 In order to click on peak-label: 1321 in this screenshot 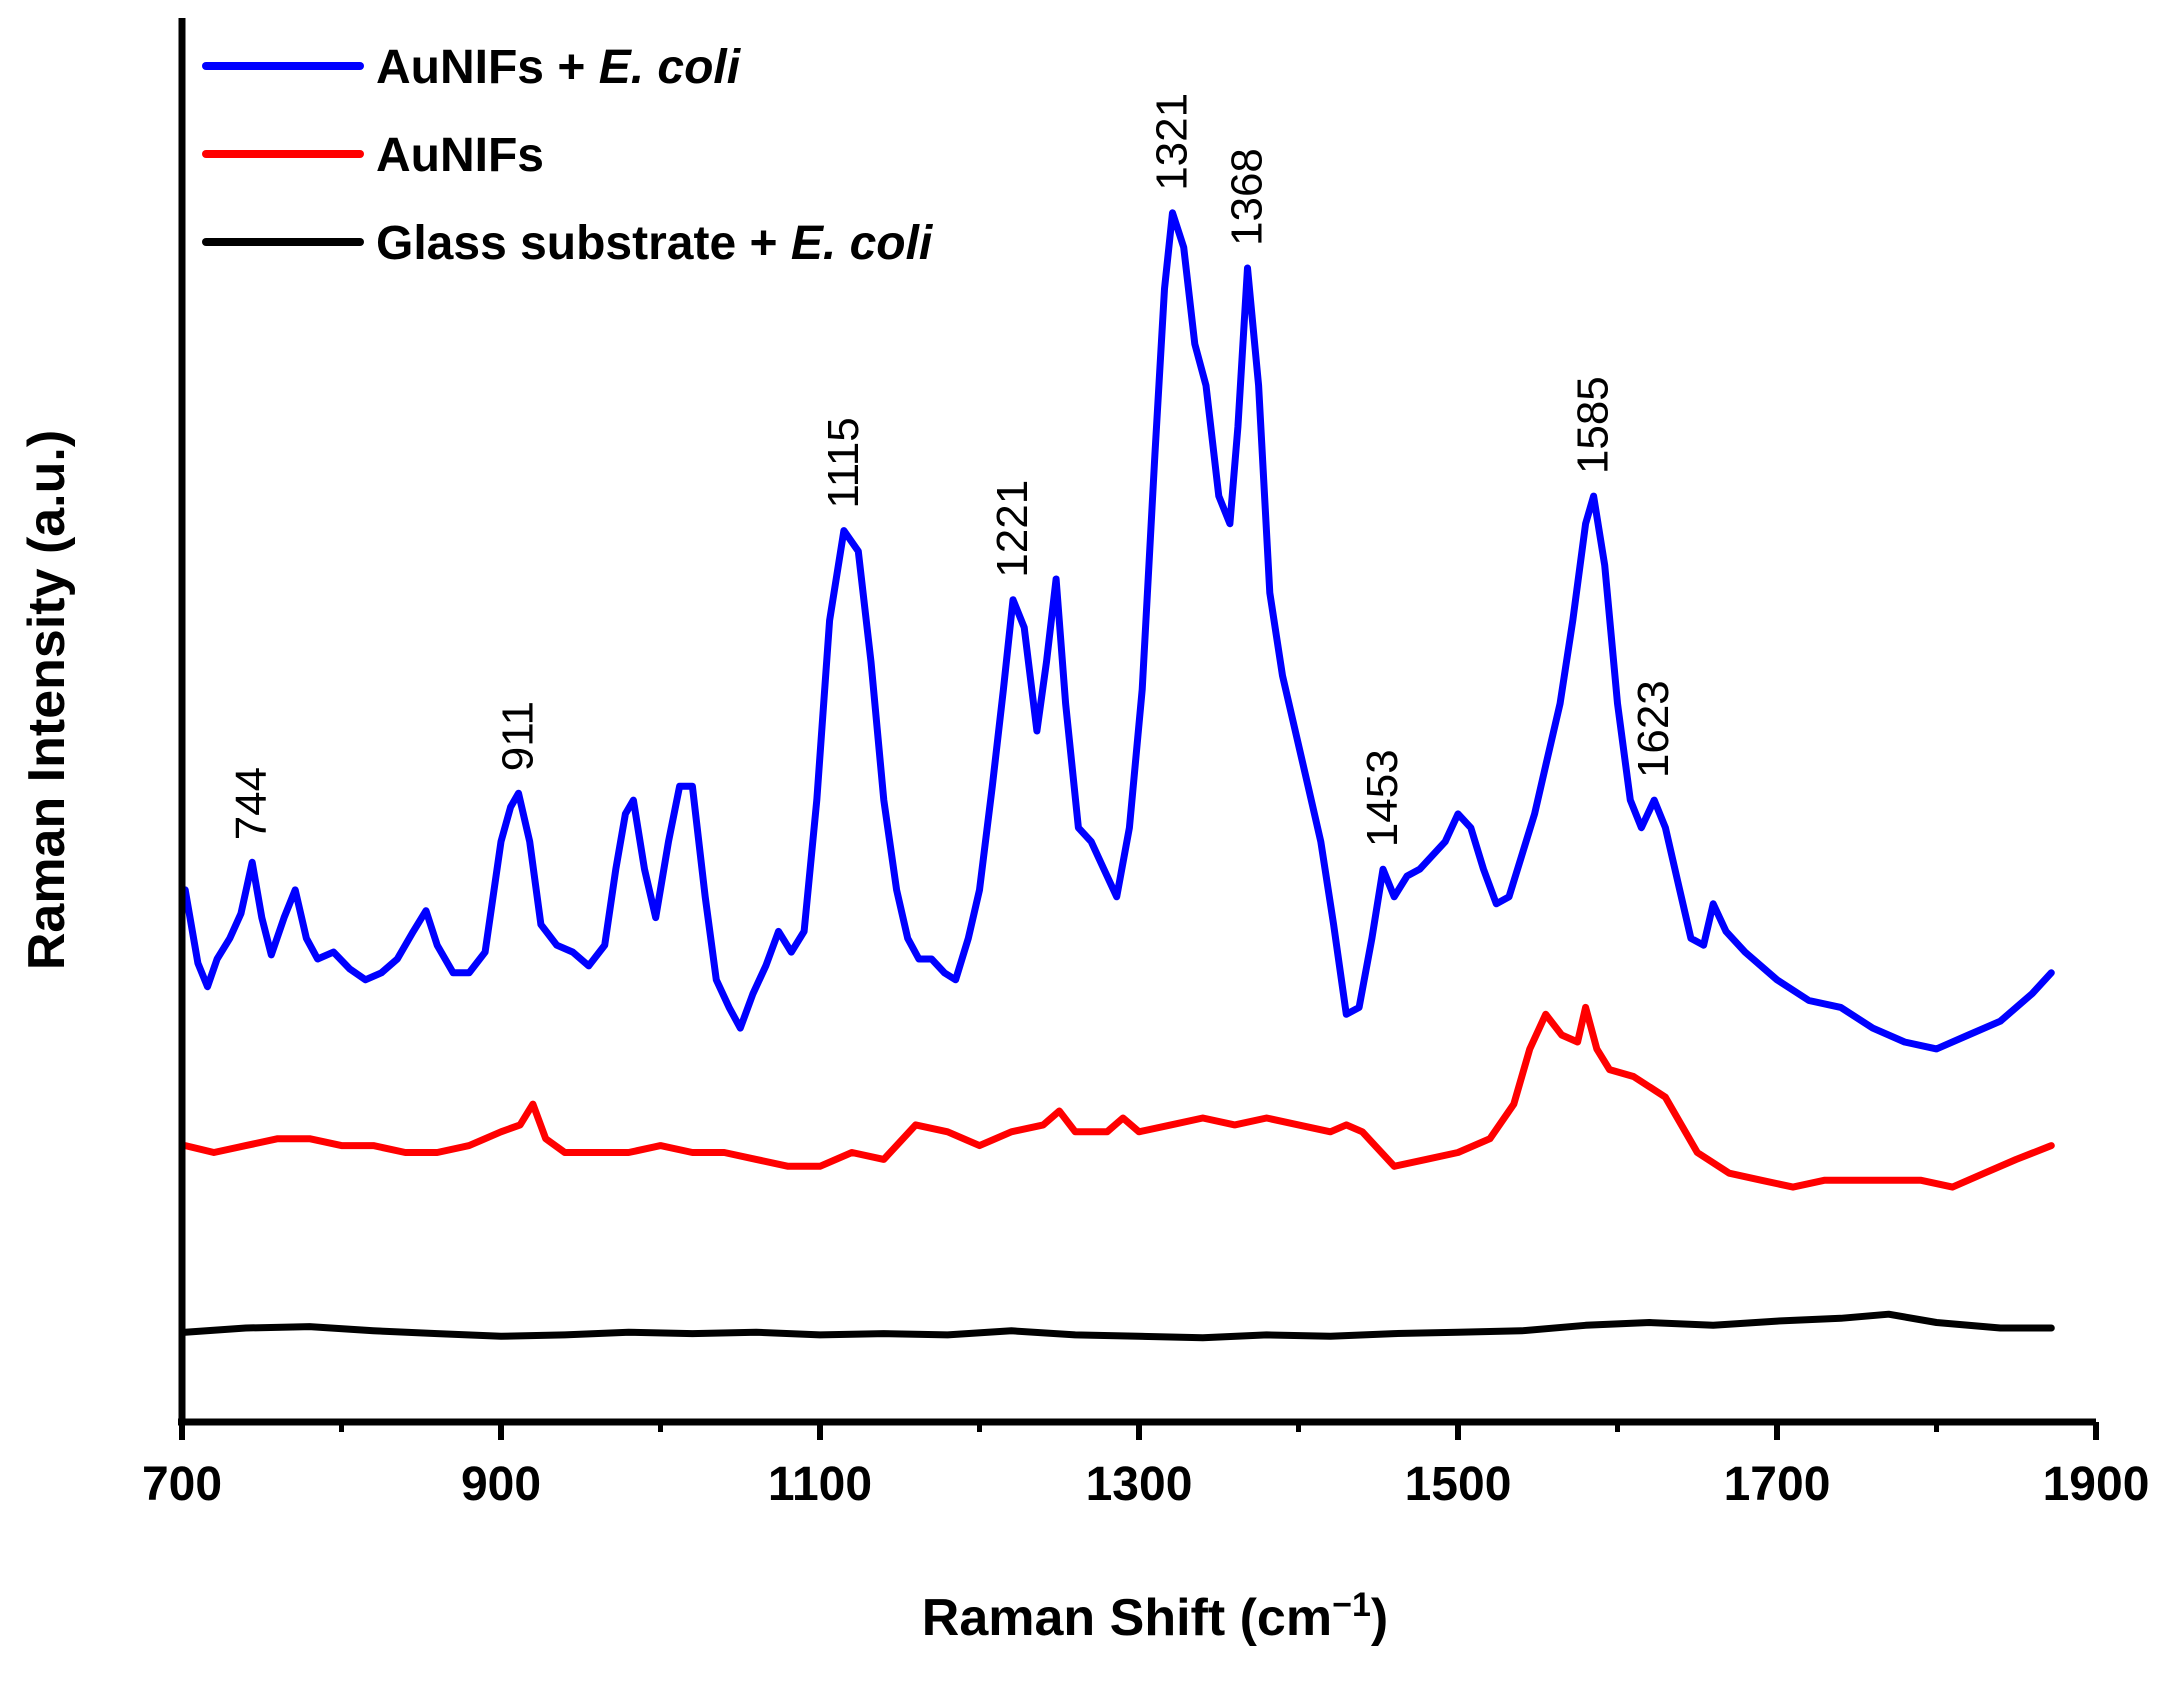, I will do `click(1172, 142)`.